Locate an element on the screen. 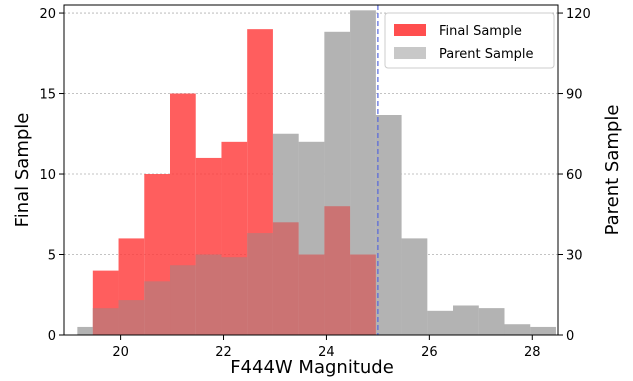  right-y-axis-ticks: 0 30 60 90 120 is located at coordinates (574, 175).